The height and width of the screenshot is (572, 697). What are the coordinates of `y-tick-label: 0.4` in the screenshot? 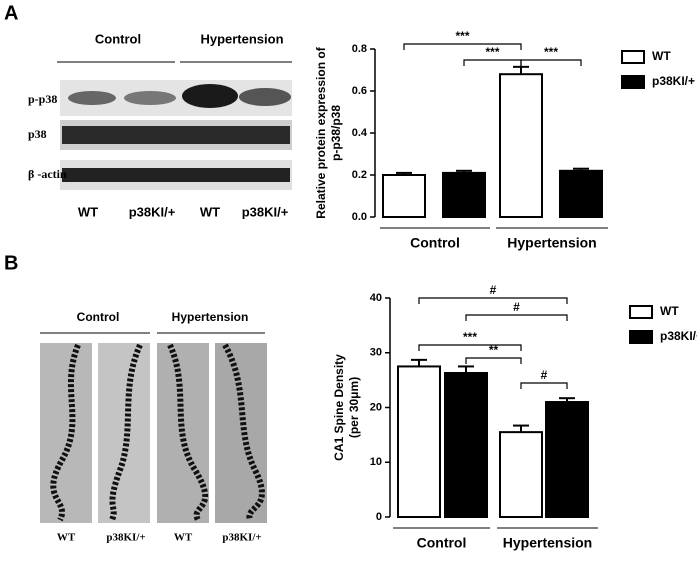 It's located at (360, 133).